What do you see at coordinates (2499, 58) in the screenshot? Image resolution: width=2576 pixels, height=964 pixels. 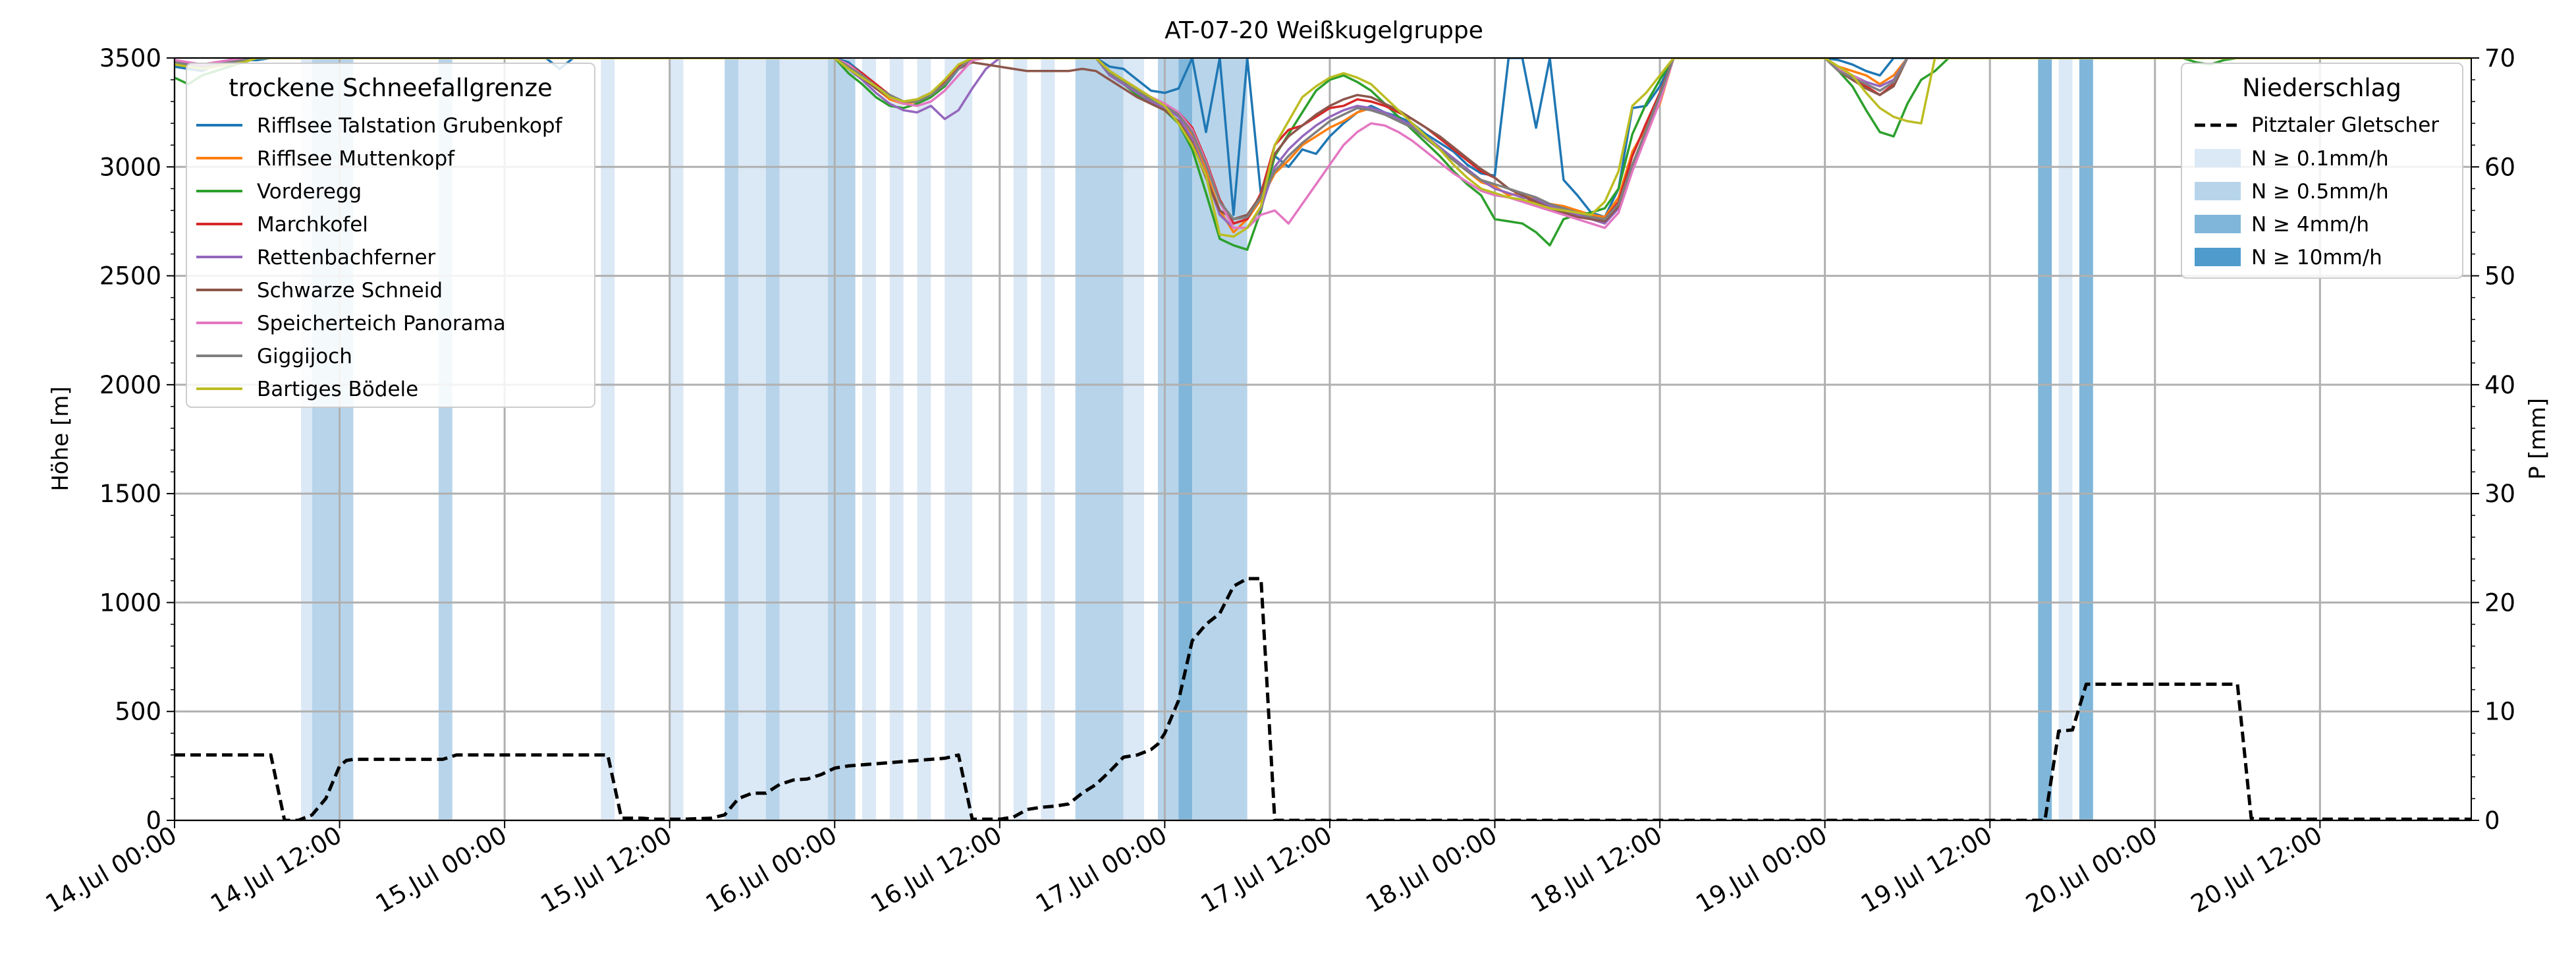 I see `y2-tick-label: 70` at bounding box center [2499, 58].